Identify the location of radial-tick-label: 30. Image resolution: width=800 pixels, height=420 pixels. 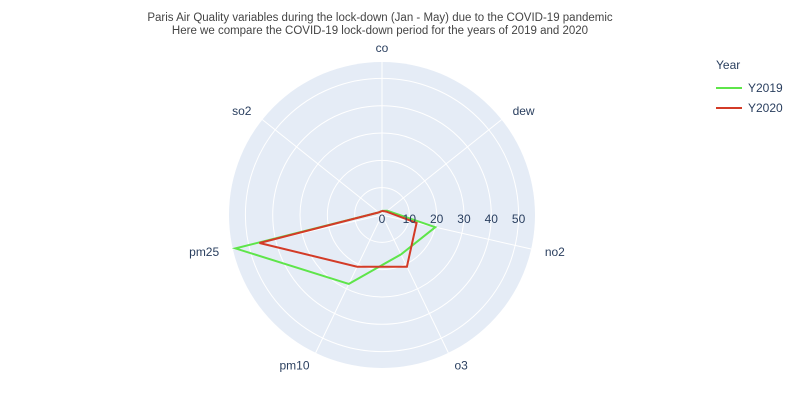
(464, 219).